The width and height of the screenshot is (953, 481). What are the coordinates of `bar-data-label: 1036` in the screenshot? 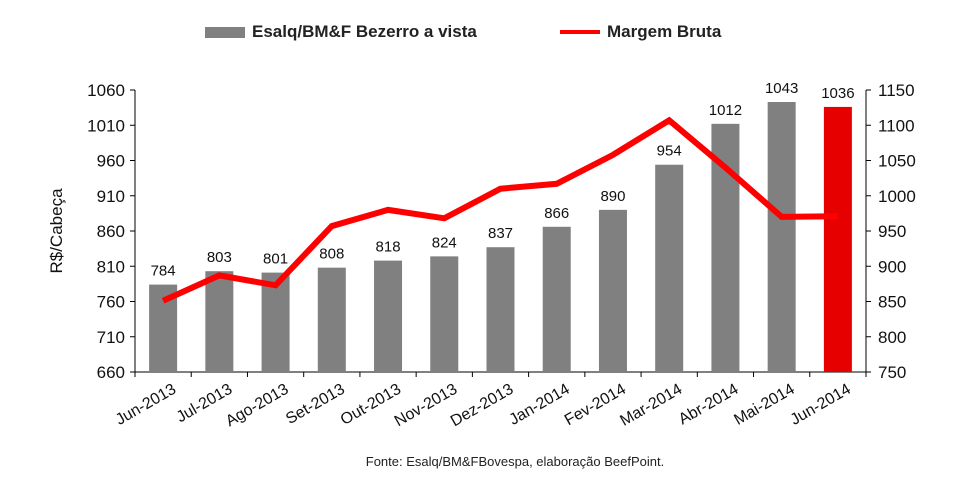 It's located at (837, 93).